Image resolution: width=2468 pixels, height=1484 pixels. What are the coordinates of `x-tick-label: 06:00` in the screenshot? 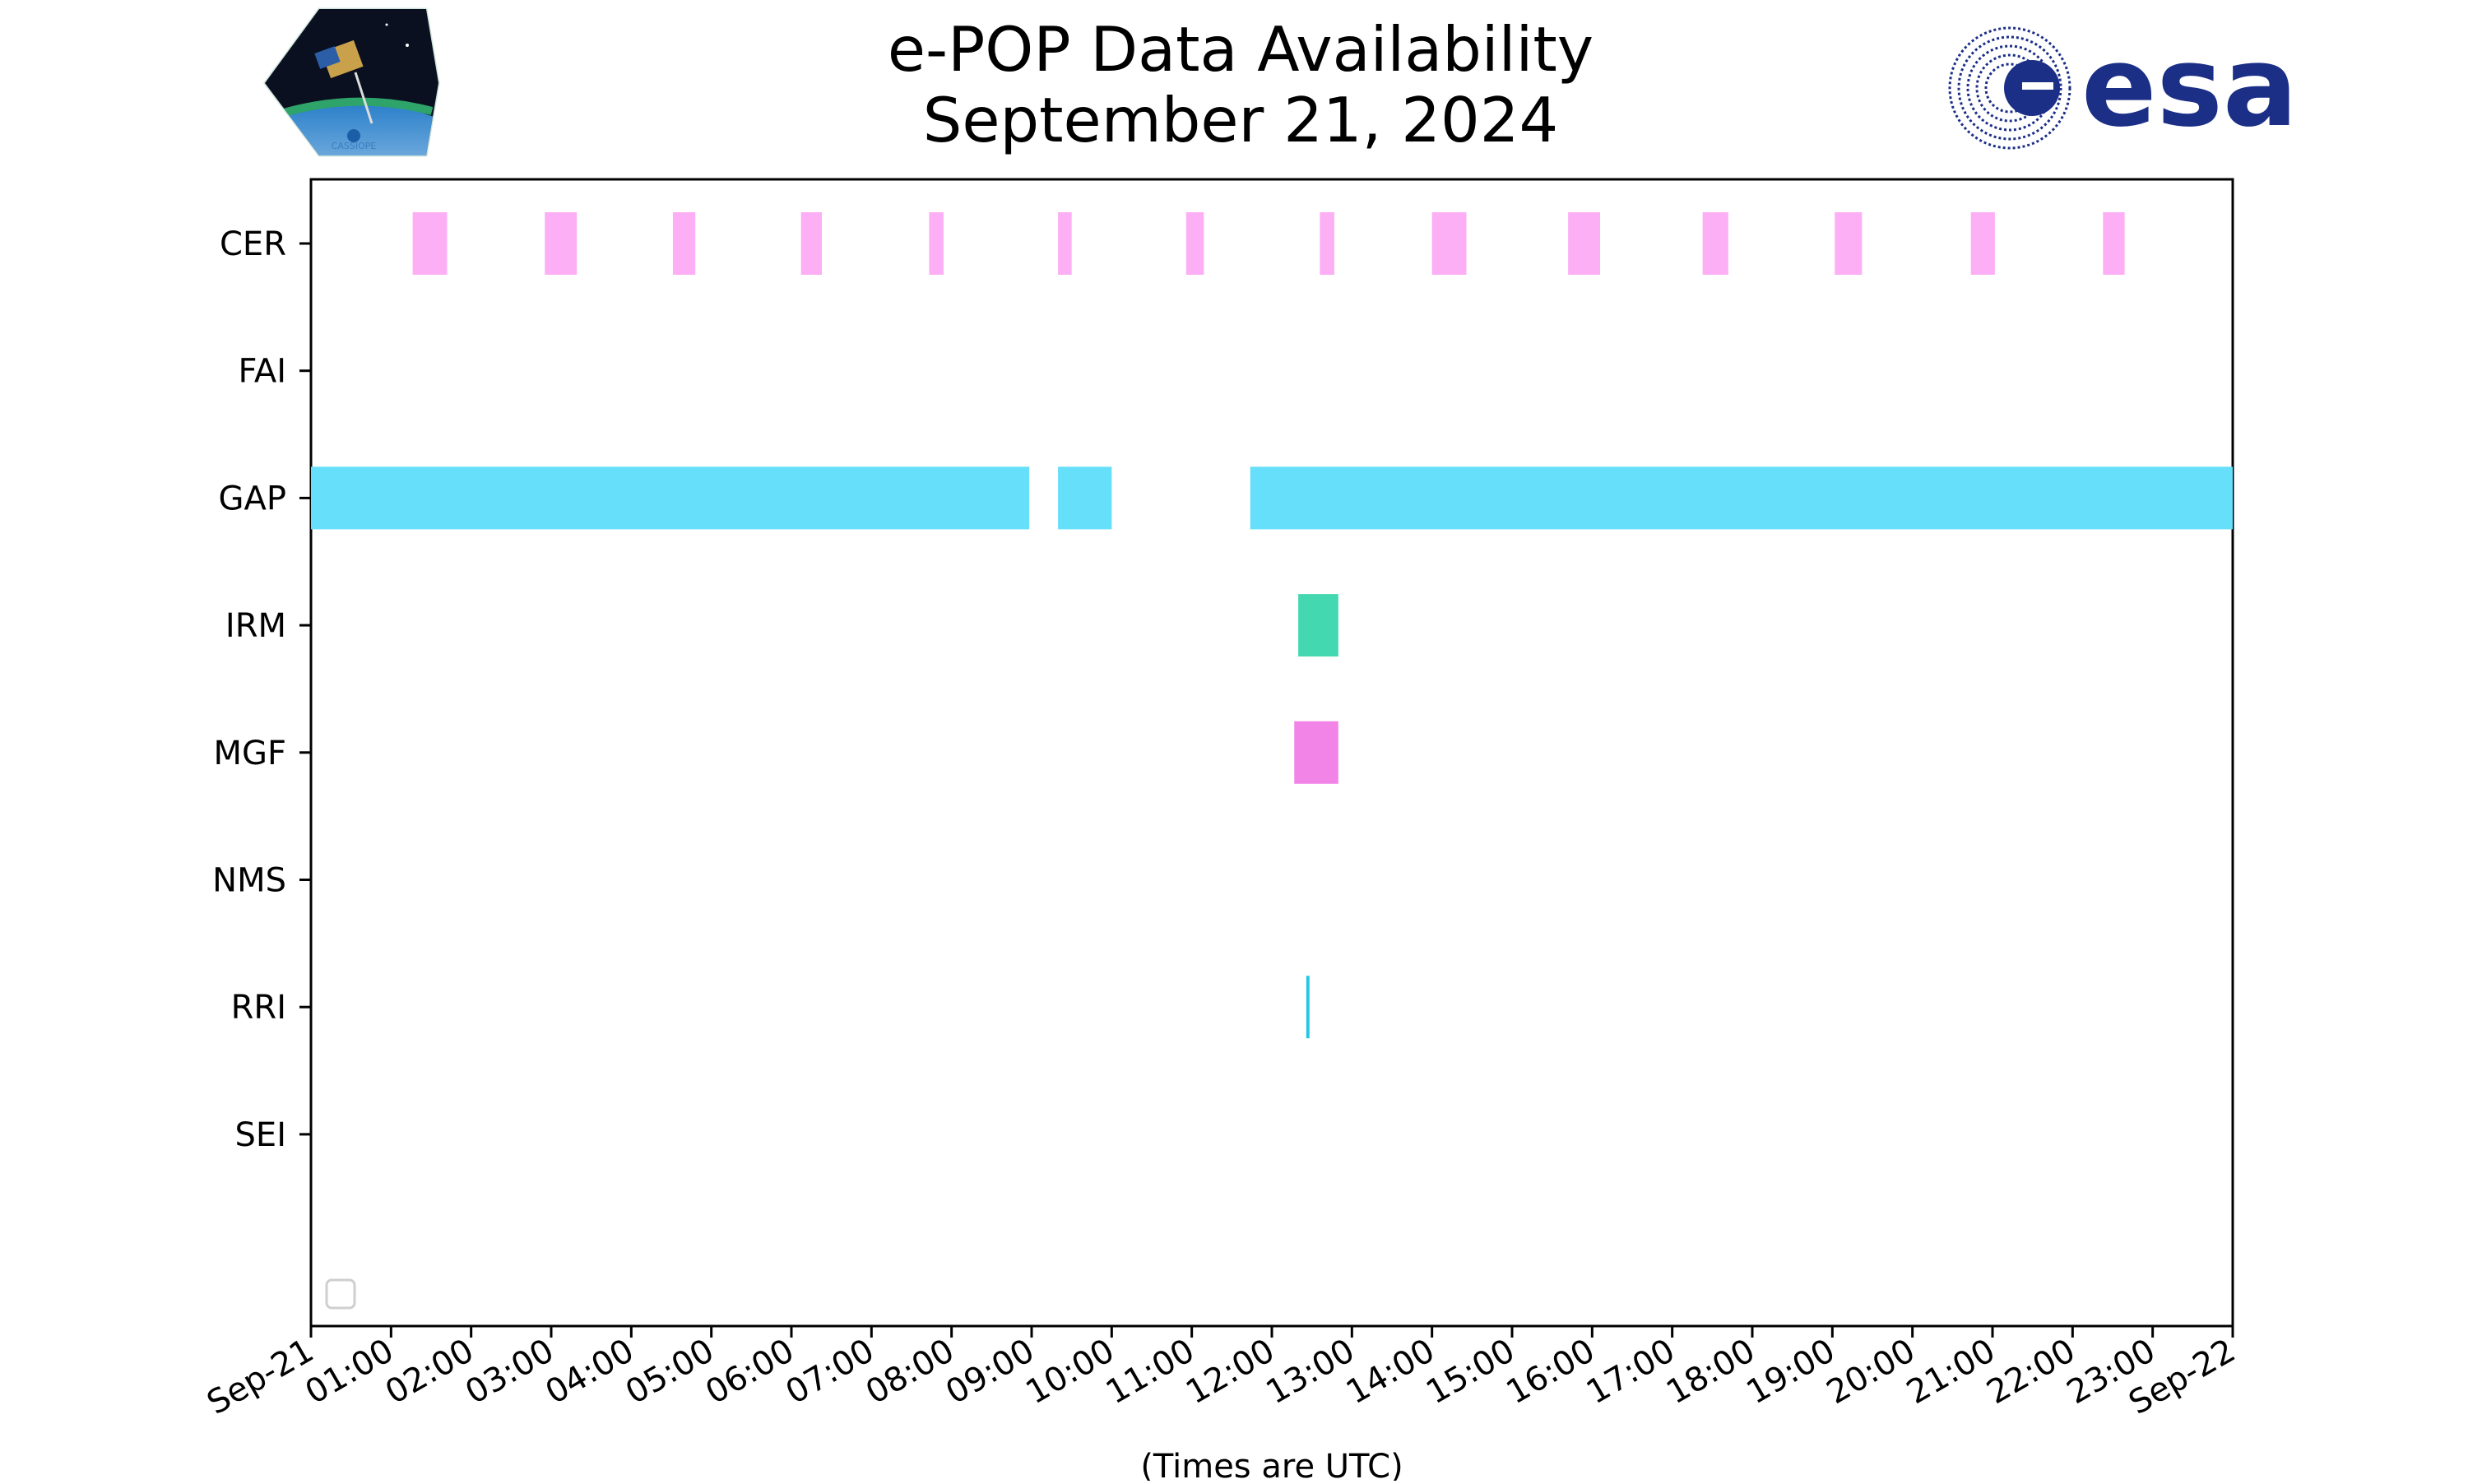 It's located at (749, 1372).